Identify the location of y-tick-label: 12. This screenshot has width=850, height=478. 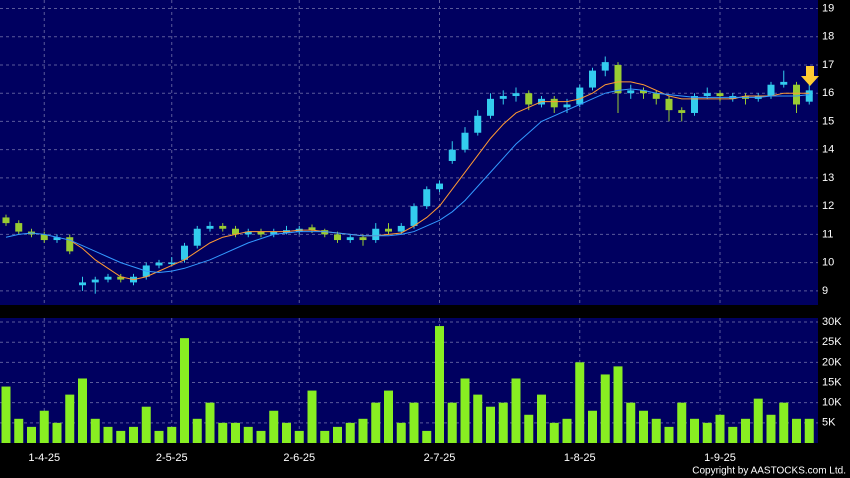
(828, 206).